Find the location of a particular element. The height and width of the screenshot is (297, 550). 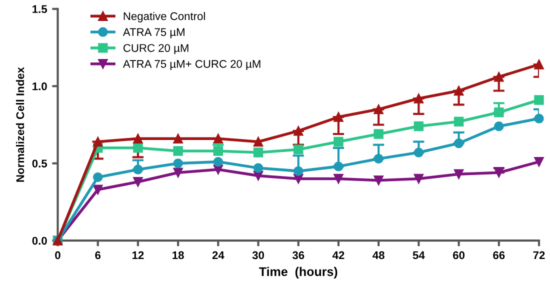

x-axis-title: Time (hours) is located at coordinates (298, 272).